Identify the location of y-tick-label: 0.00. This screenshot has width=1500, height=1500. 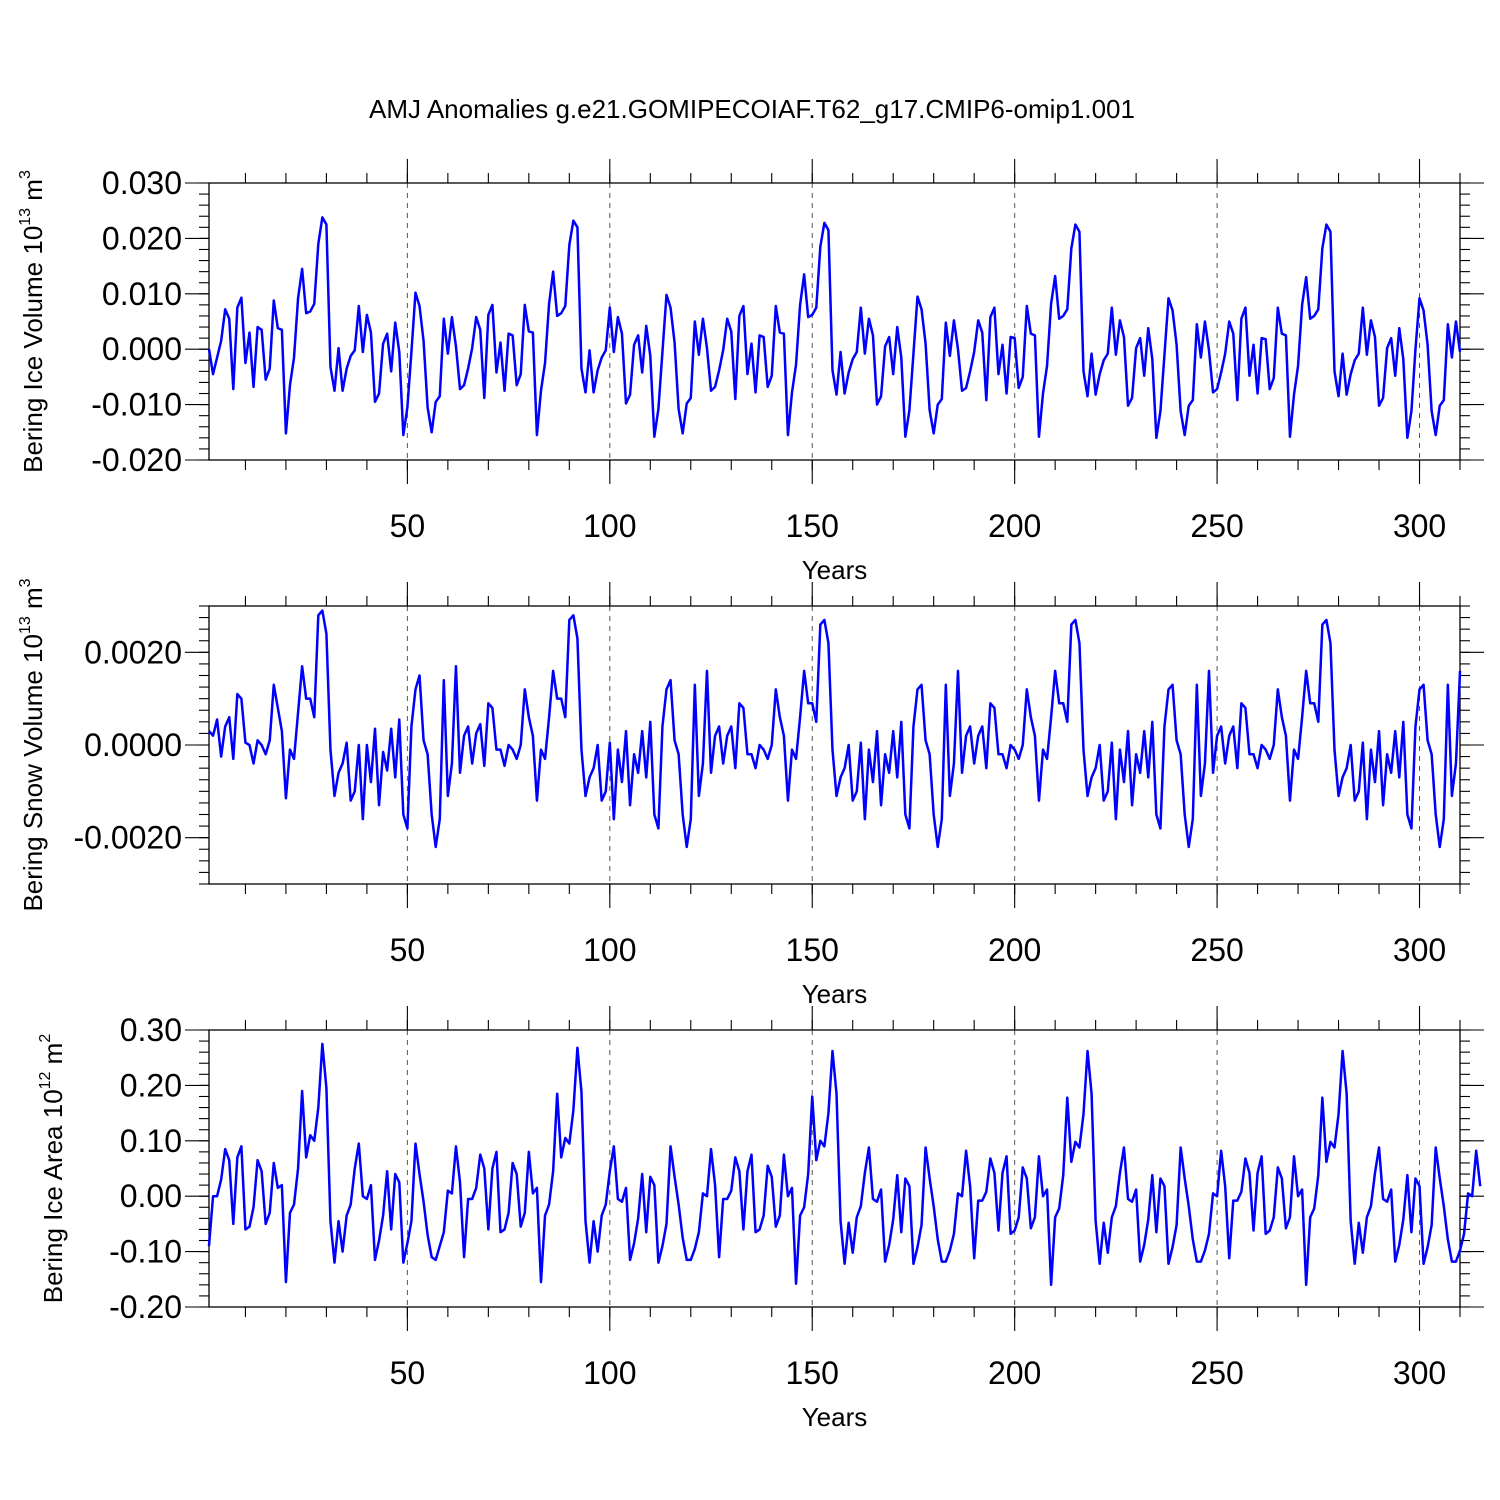
(151, 1196).